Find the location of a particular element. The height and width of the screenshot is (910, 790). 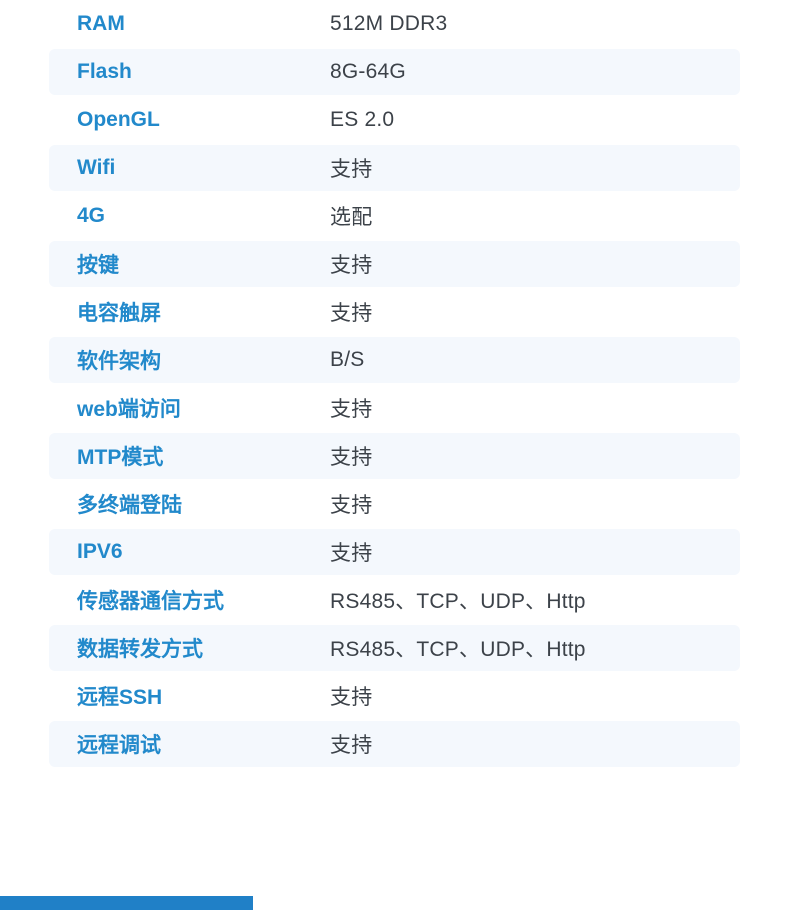

spec-value: ES 2.0 is located at coordinates (362, 119).